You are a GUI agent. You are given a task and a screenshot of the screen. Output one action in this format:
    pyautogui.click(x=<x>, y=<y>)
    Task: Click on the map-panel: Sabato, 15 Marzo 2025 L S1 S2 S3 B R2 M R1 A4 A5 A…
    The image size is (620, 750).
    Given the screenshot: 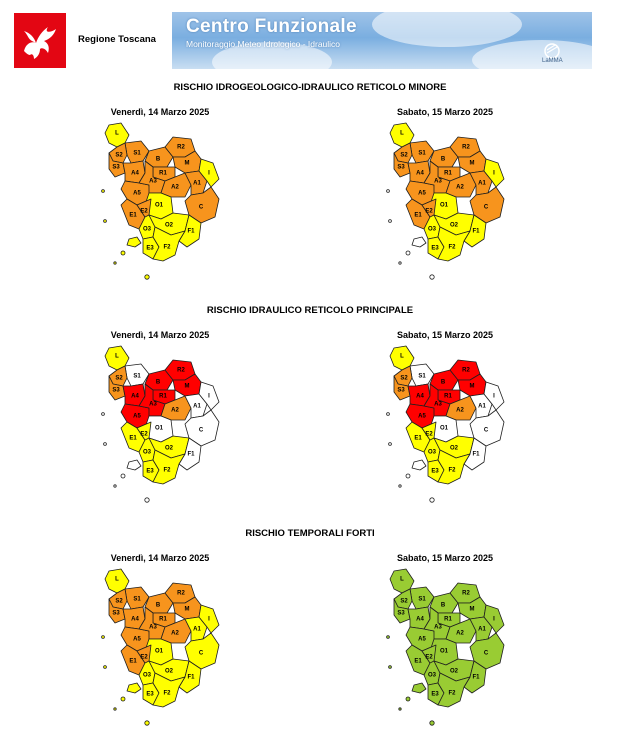 What is the action you would take?
    pyautogui.click(x=445, y=417)
    